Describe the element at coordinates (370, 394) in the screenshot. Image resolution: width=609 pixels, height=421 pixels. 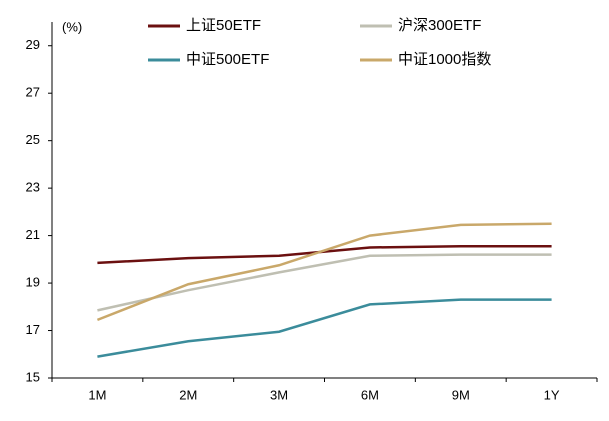
I see `x-tick-label: 6M` at that location.